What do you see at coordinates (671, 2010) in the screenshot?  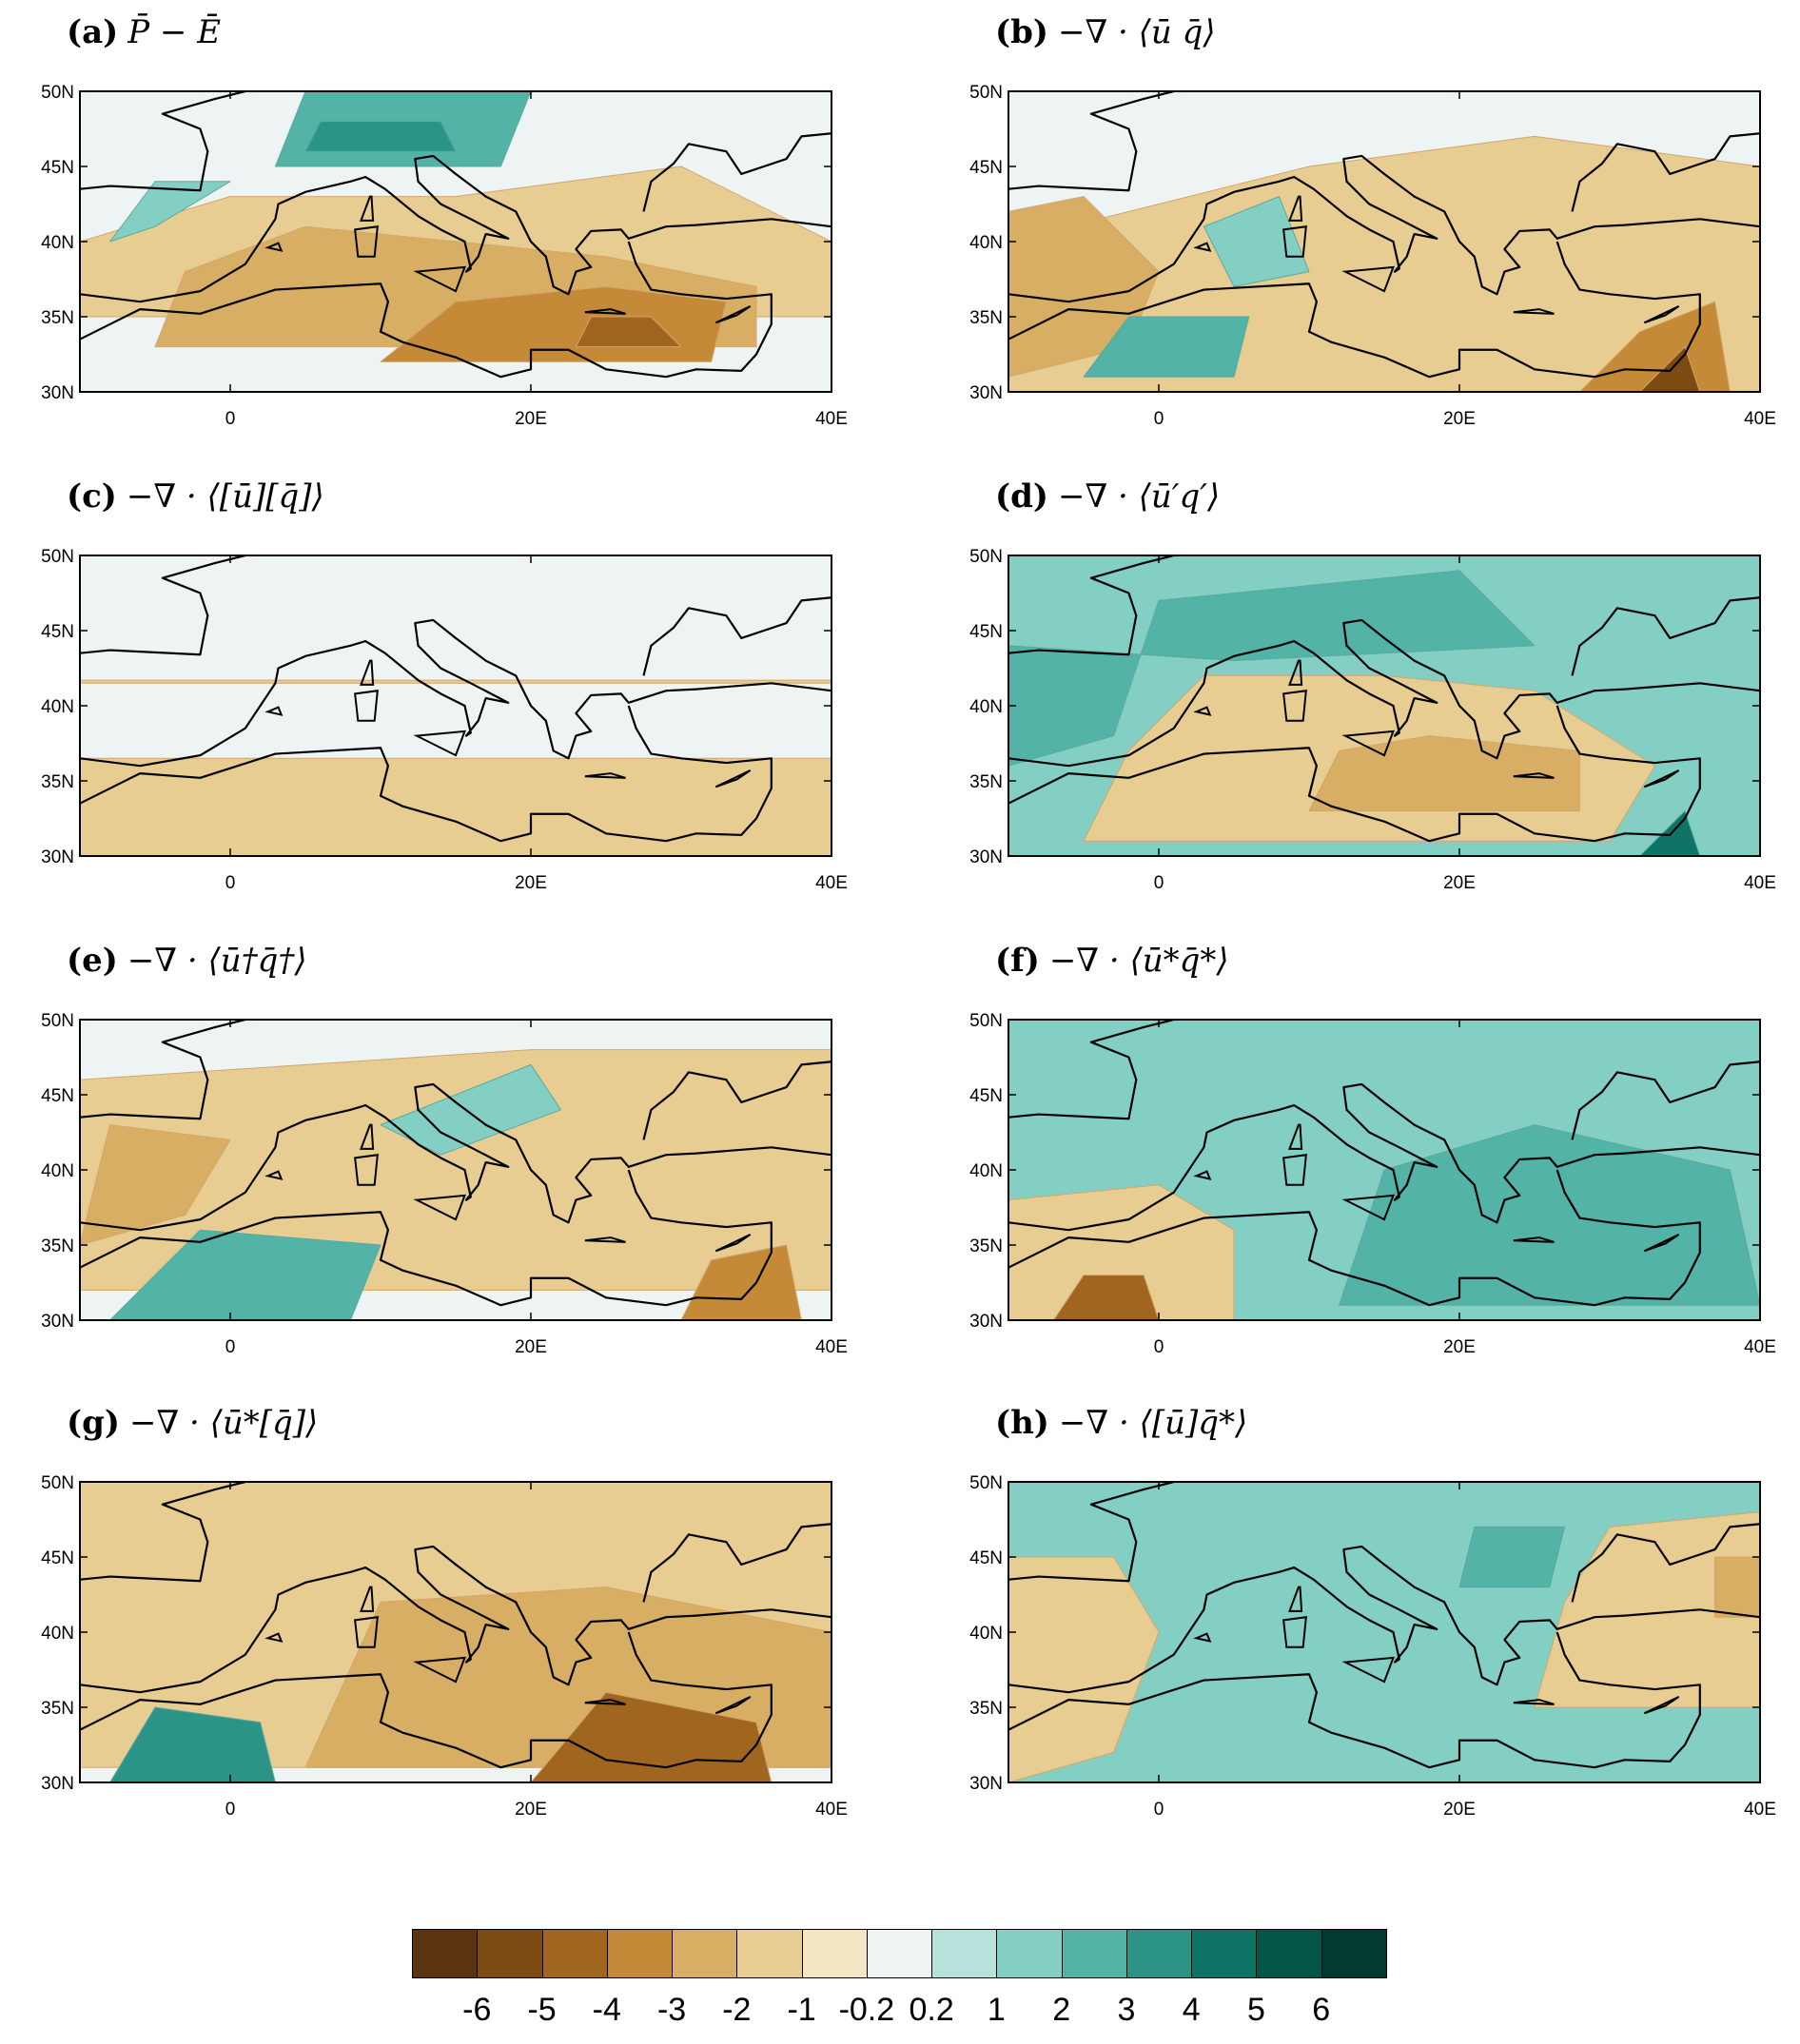 I see `colorbar-label: -3` at bounding box center [671, 2010].